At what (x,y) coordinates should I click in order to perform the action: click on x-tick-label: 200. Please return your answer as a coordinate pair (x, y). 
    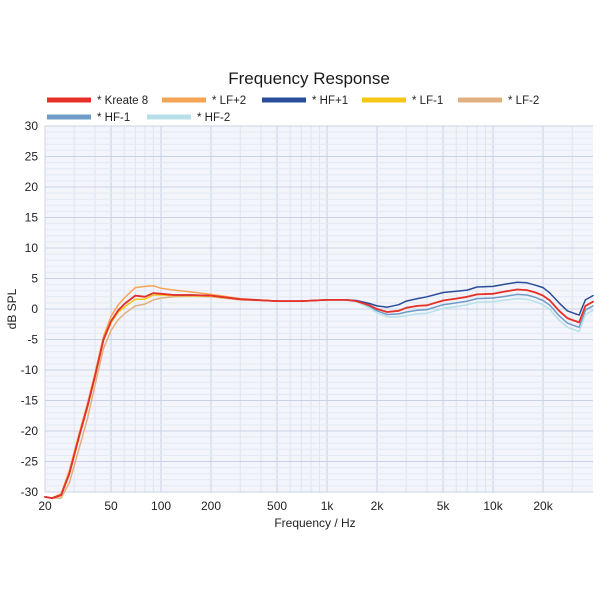
    Looking at the image, I should click on (211, 506).